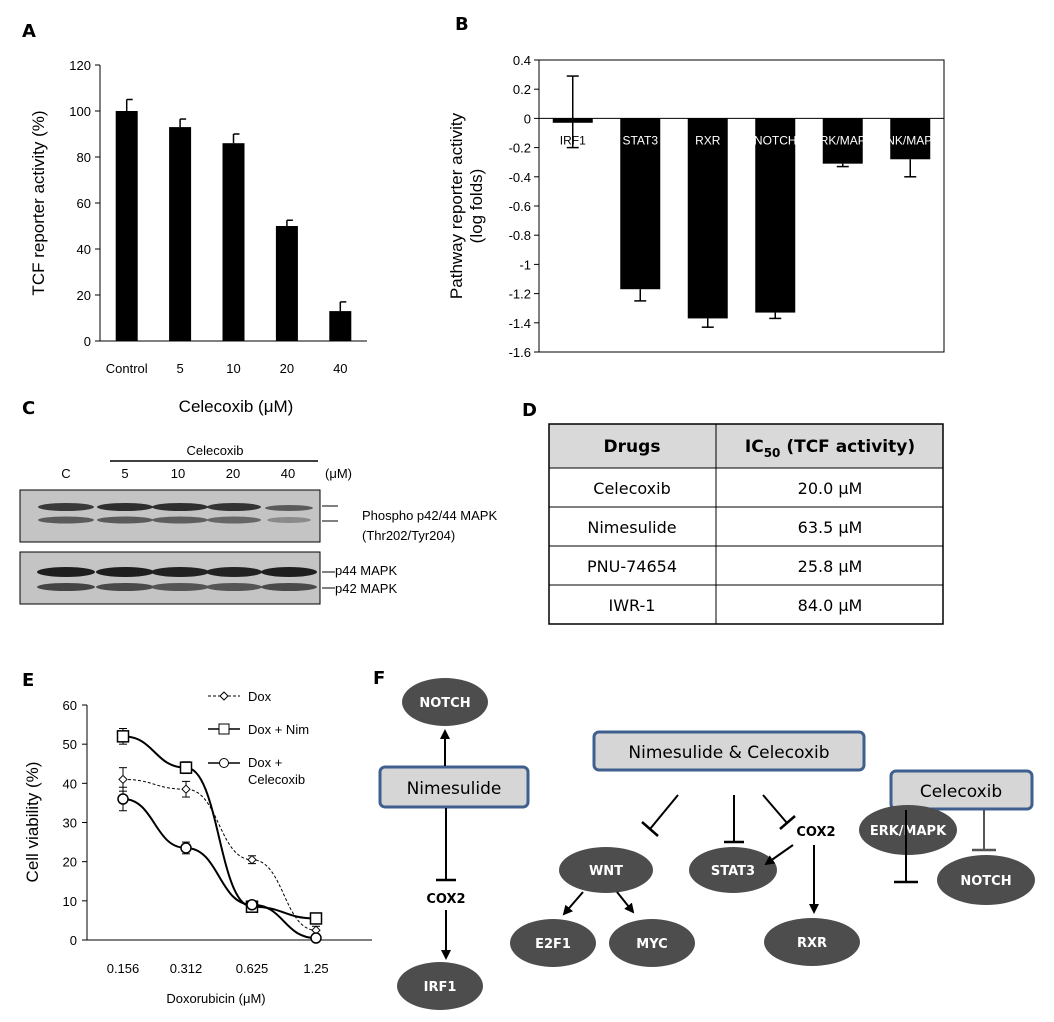 The height and width of the screenshot is (1022, 1054). I want to click on blot-phospho-membrane, so click(170, 516).